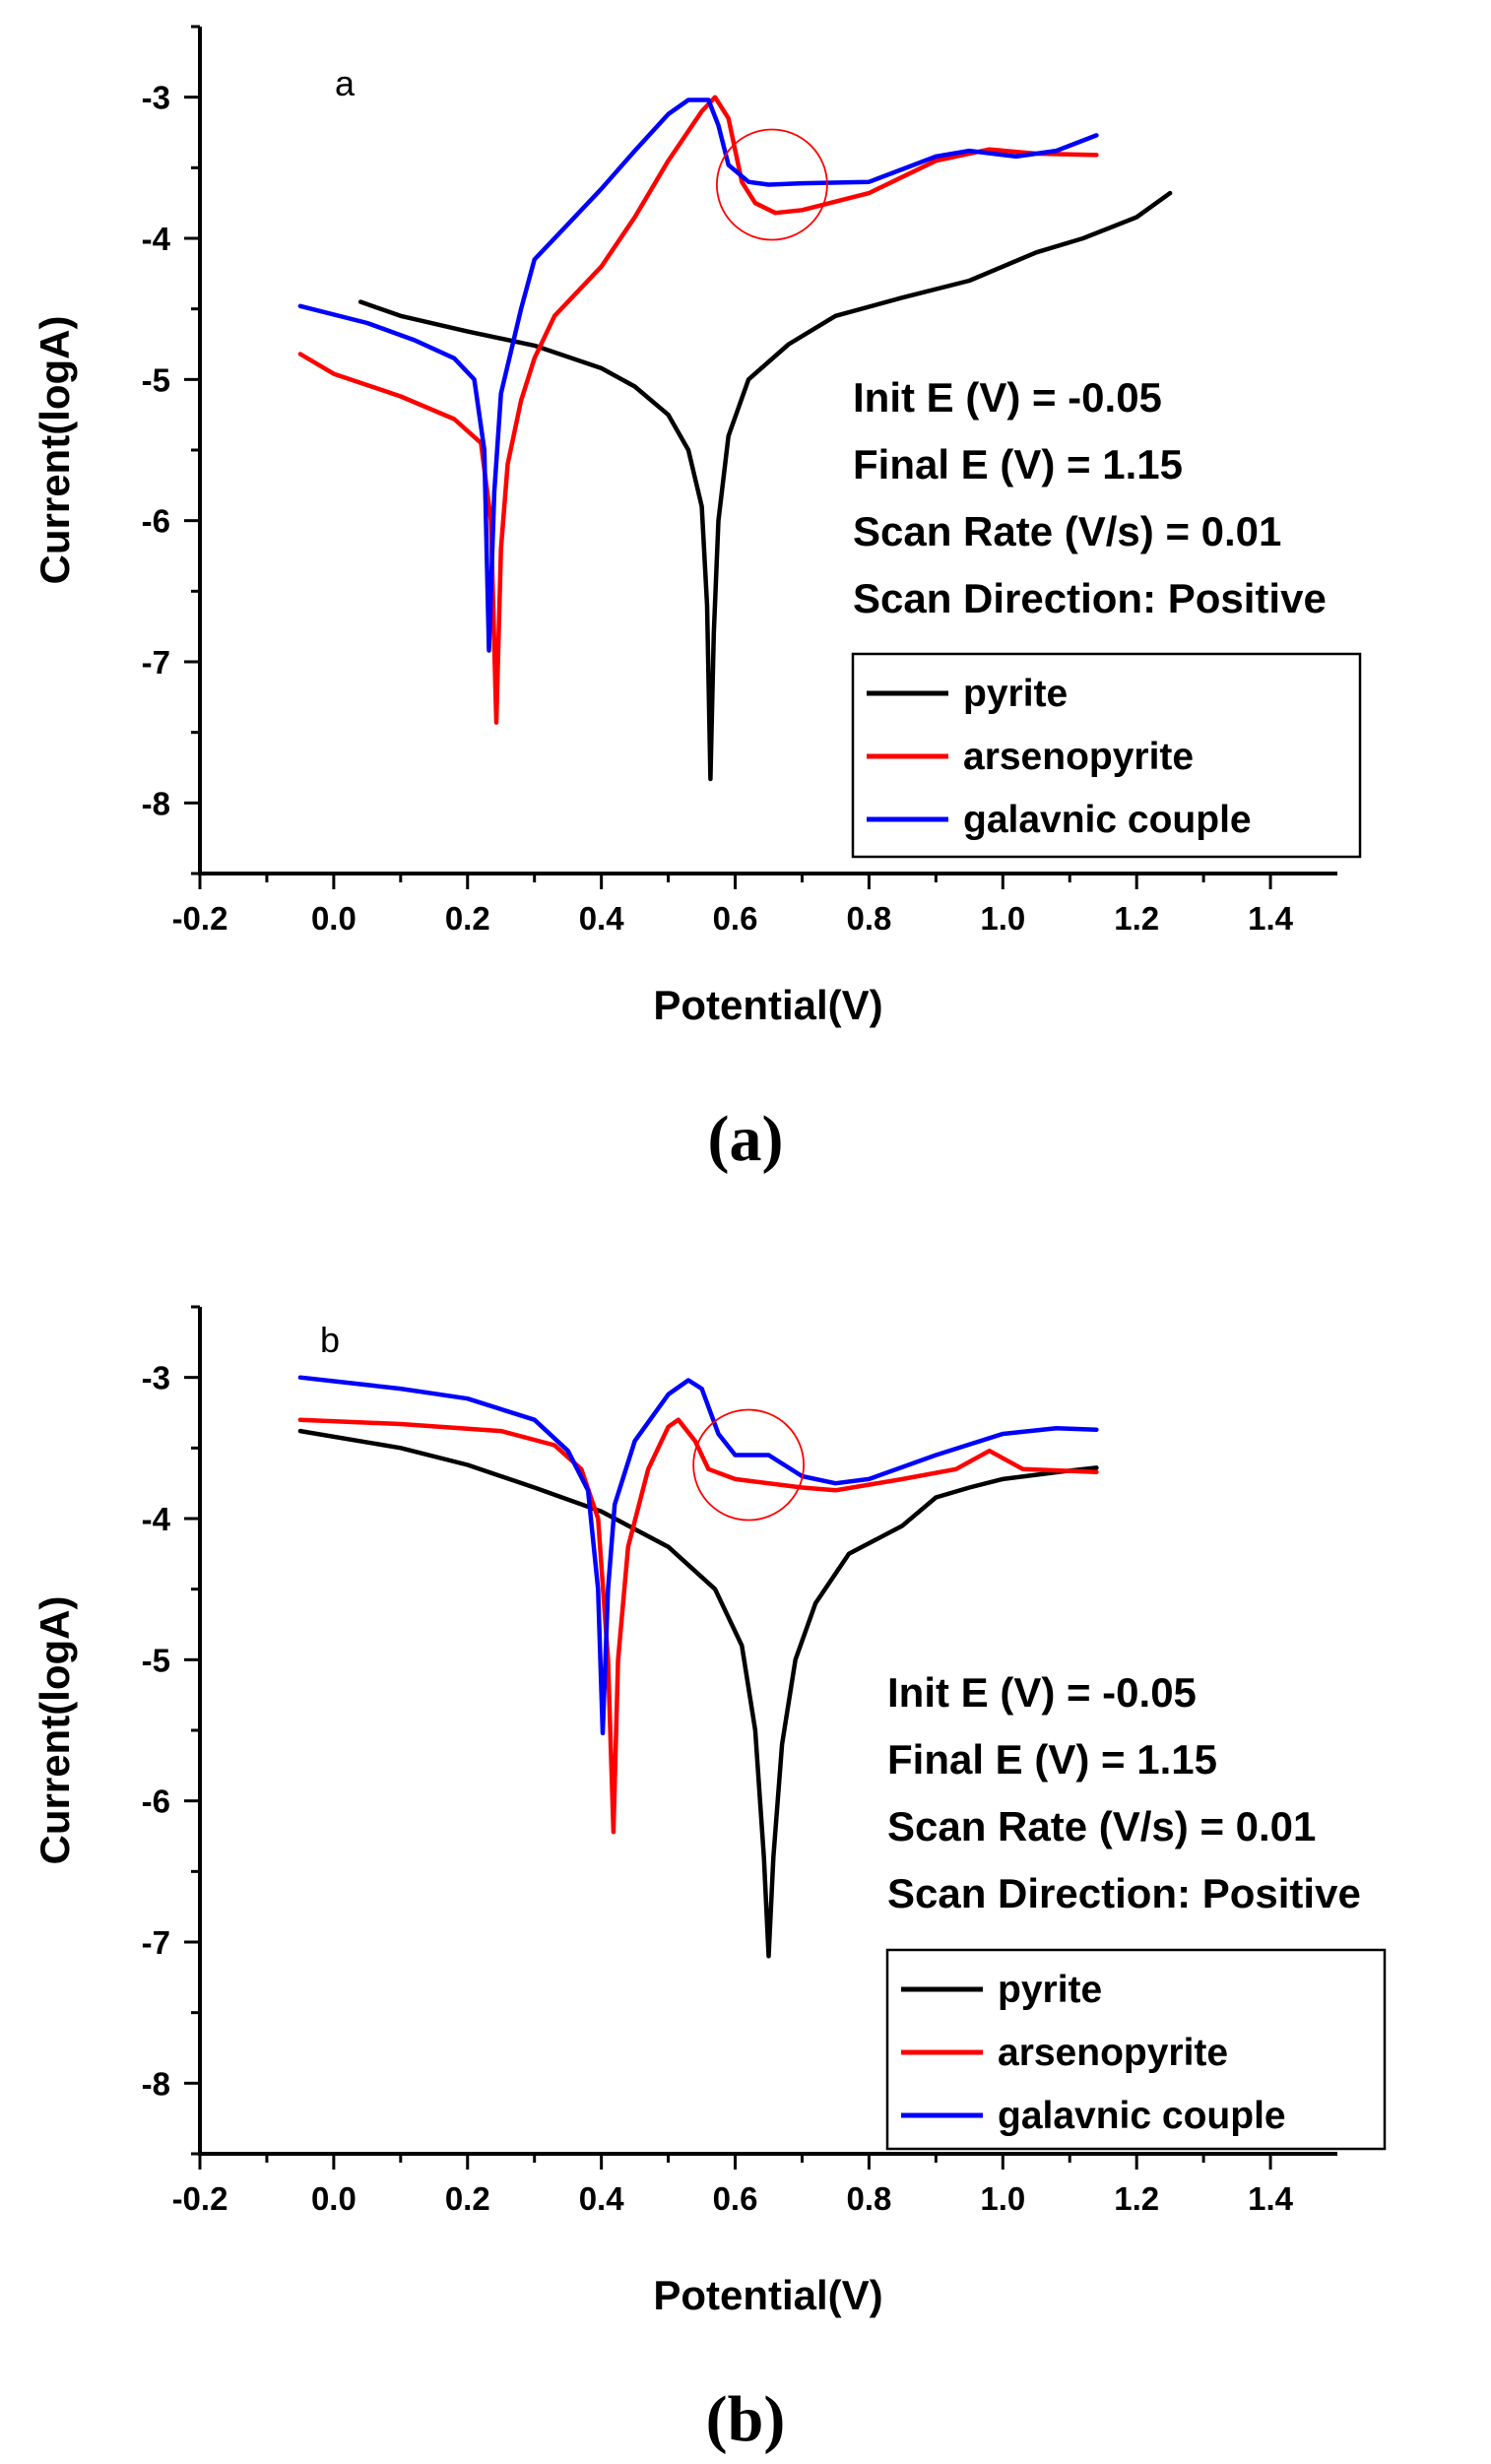 The image size is (1491, 2464). What do you see at coordinates (330, 1340) in the screenshot?
I see `panel-tag: b` at bounding box center [330, 1340].